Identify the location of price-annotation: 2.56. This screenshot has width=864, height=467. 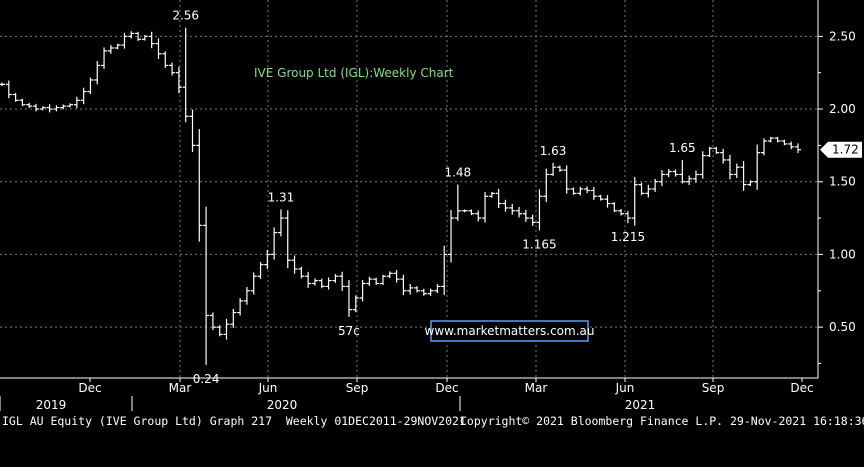
(185, 16).